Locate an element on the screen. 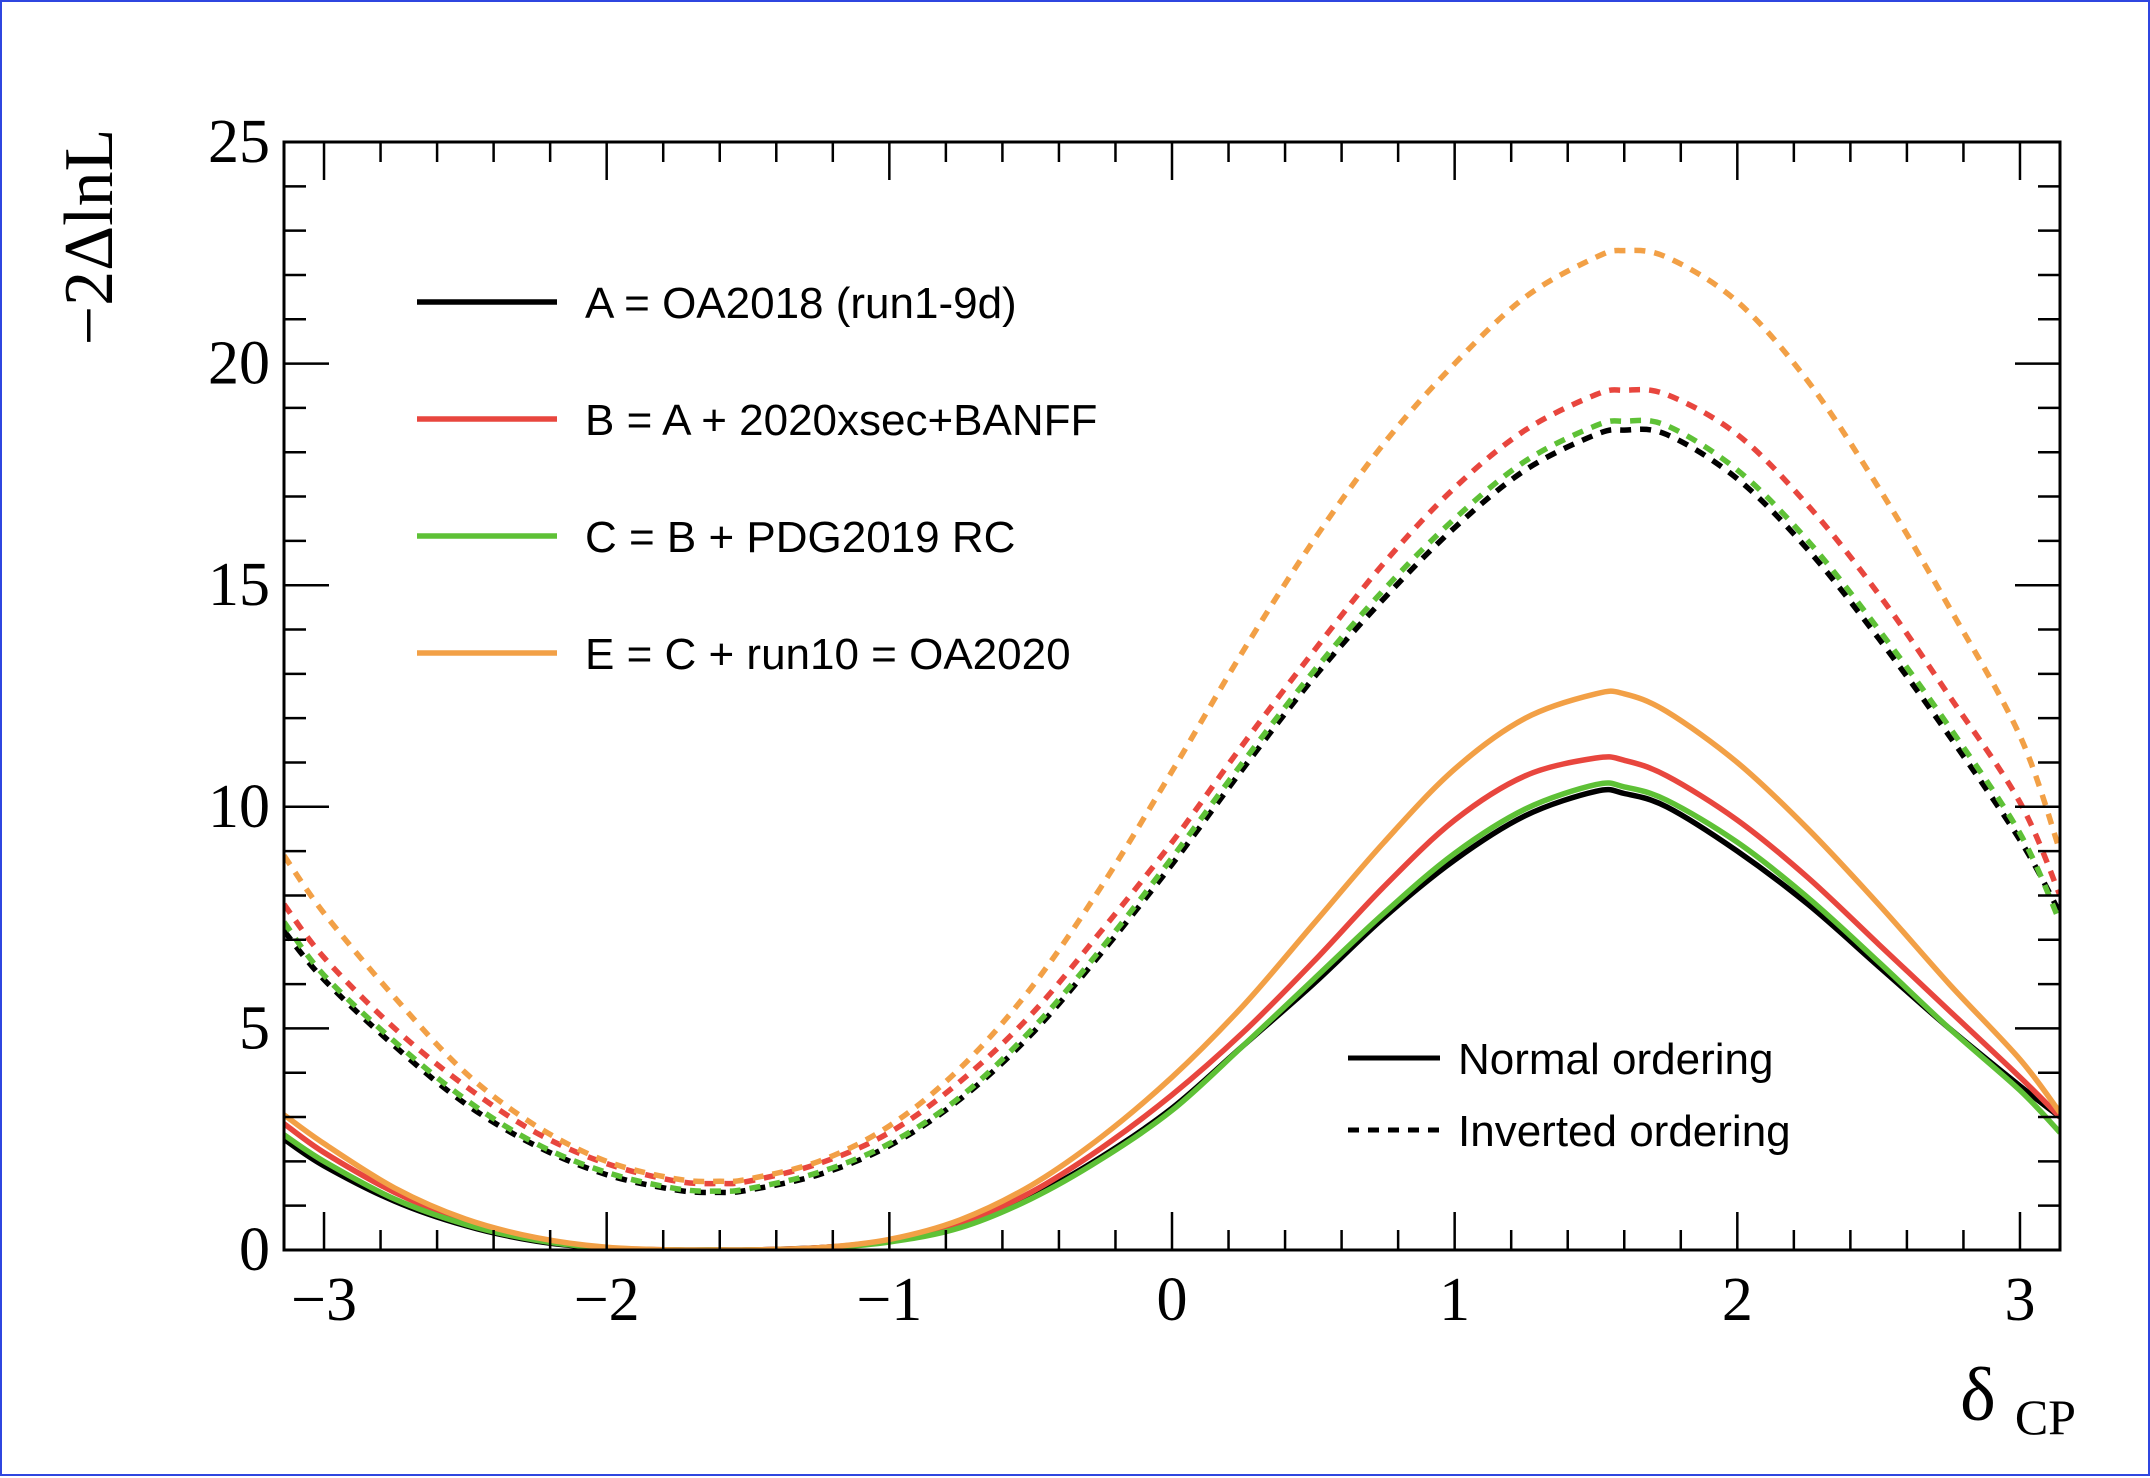 This screenshot has height=1478, width=2150. y-tick-label: 25 is located at coordinates (239, 142).